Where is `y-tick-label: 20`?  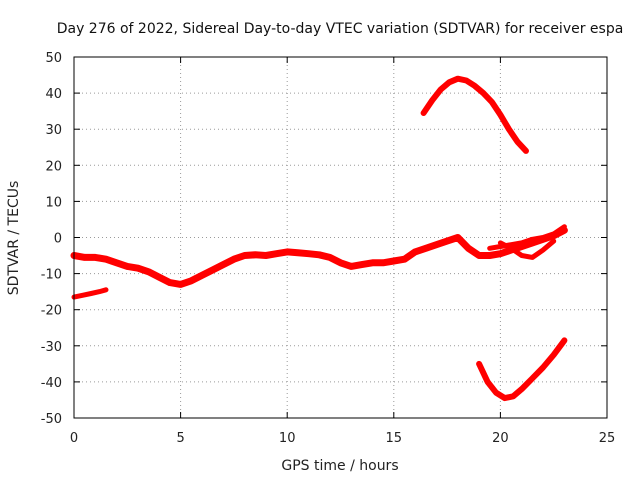
y-tick-label: 20 is located at coordinates (53, 166).